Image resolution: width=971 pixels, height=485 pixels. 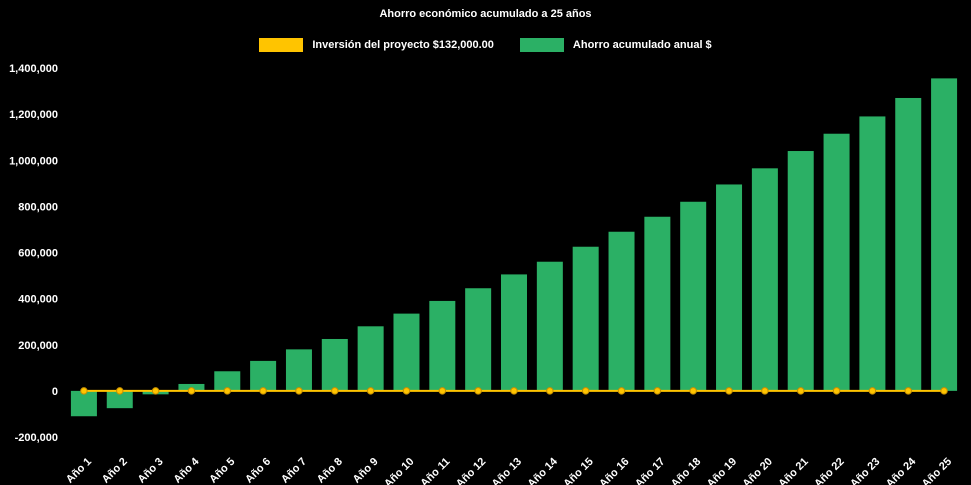 I want to click on bar-año-19, so click(x=729, y=287).